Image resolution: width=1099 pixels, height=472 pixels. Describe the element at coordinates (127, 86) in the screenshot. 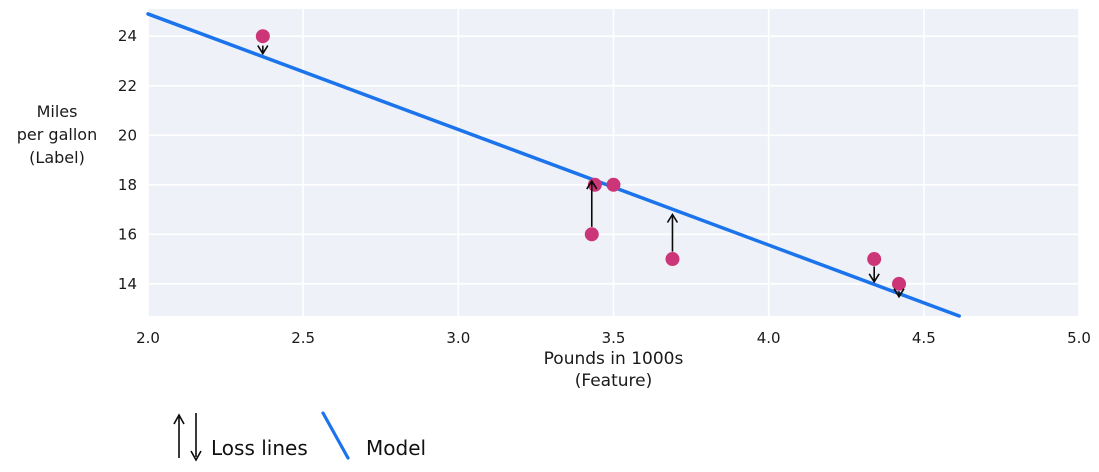

I see `y-tick-label: 22` at that location.